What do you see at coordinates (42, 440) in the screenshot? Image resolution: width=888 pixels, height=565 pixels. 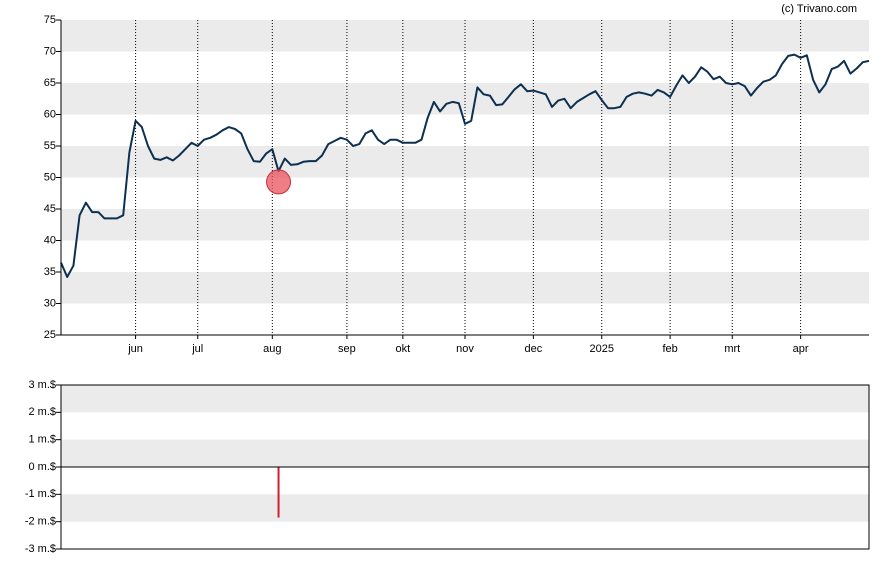 I see `y-tick-label: 1 m.$` at bounding box center [42, 440].